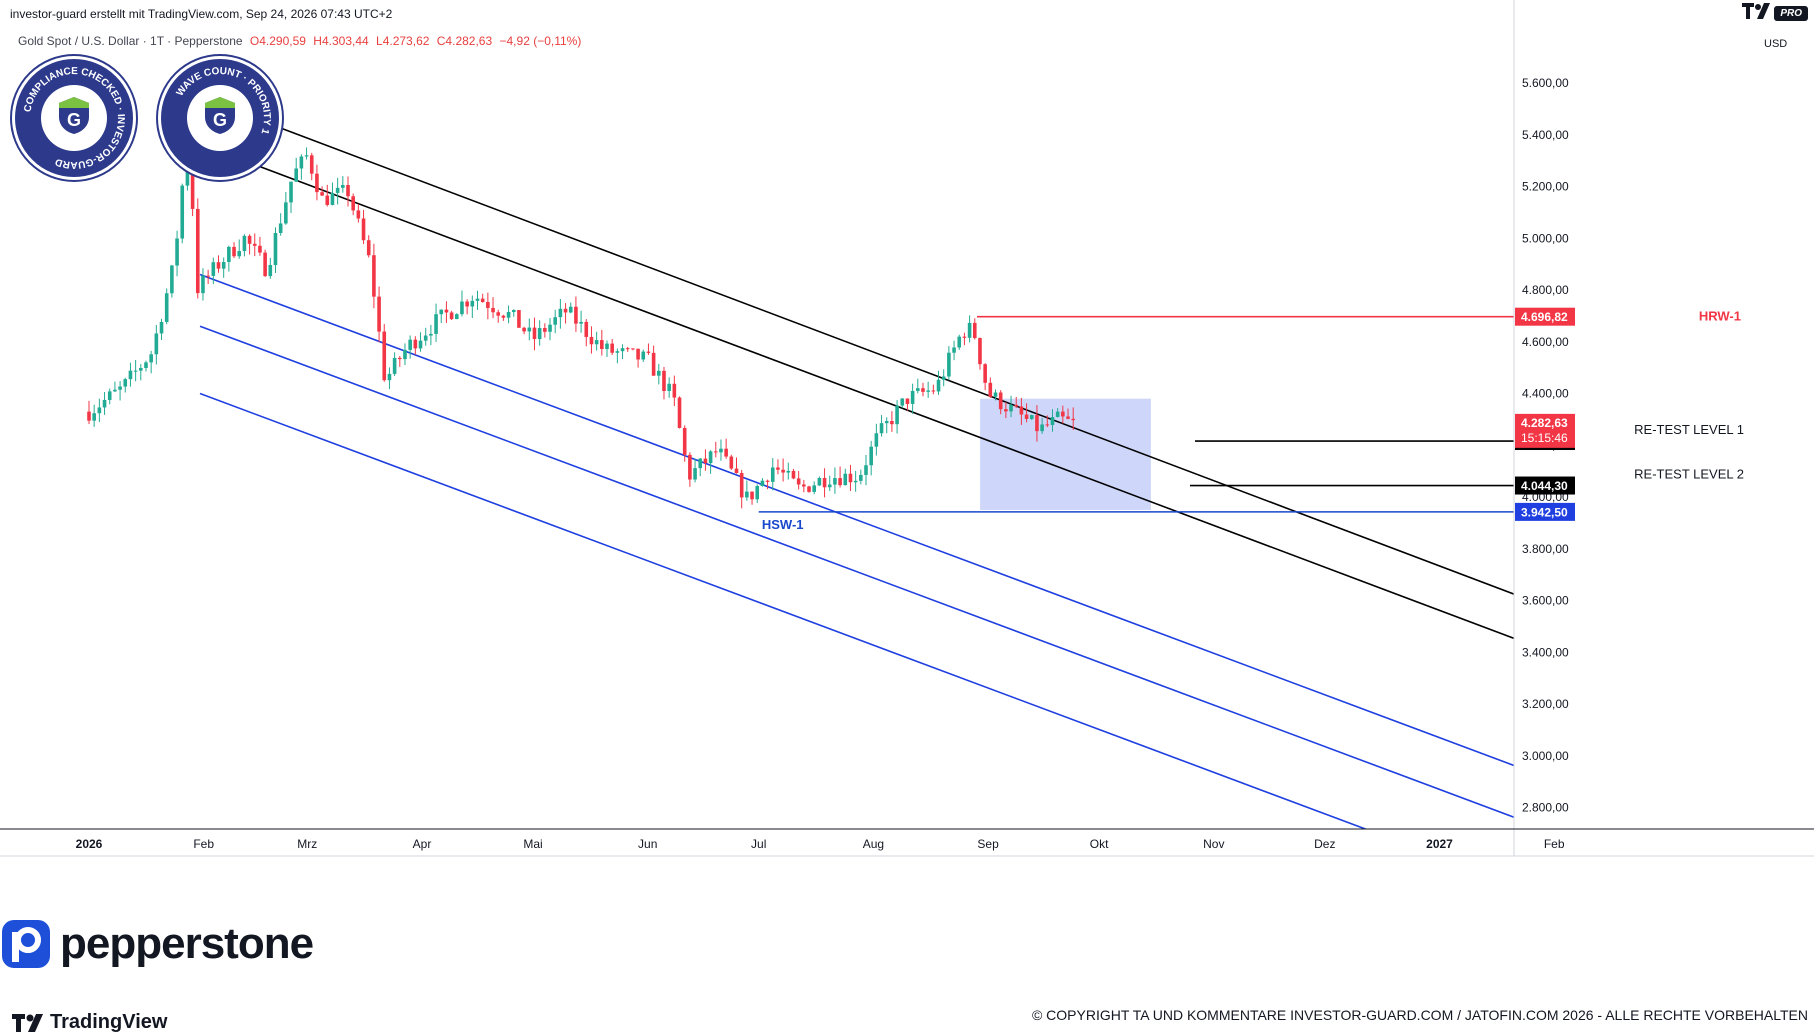  I want to click on tradingview-logo: TradingView, so click(89, 1022).